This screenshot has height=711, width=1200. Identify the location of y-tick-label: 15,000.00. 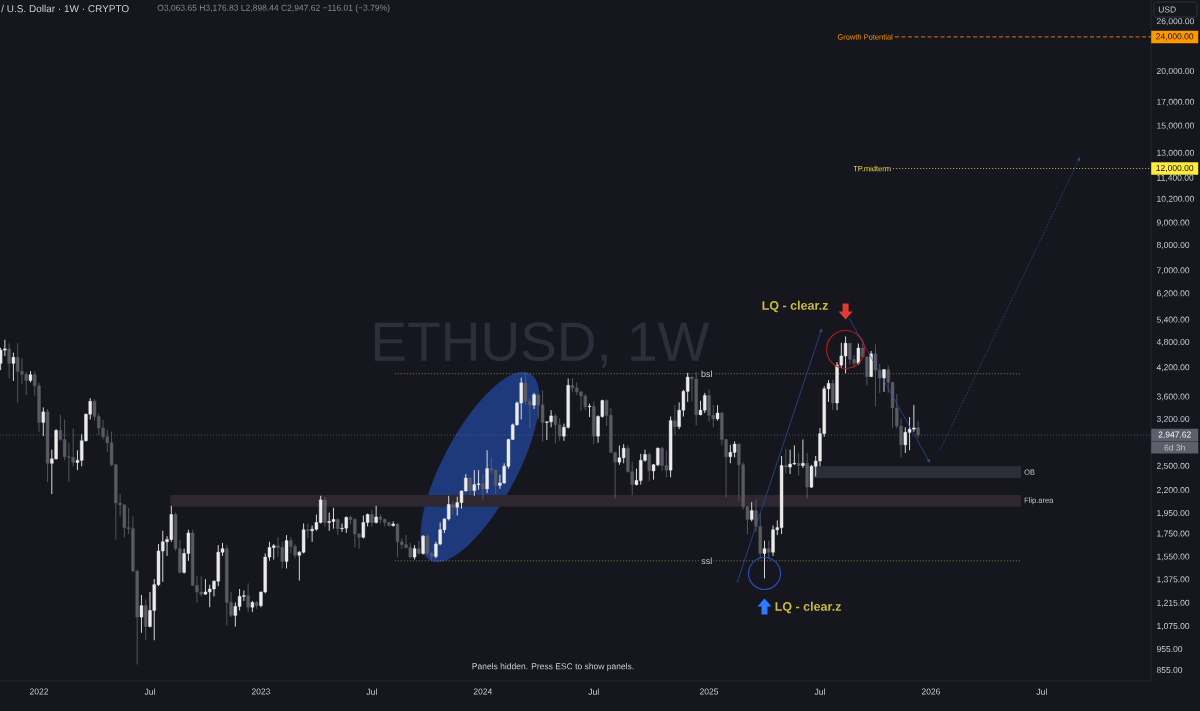
(1175, 126).